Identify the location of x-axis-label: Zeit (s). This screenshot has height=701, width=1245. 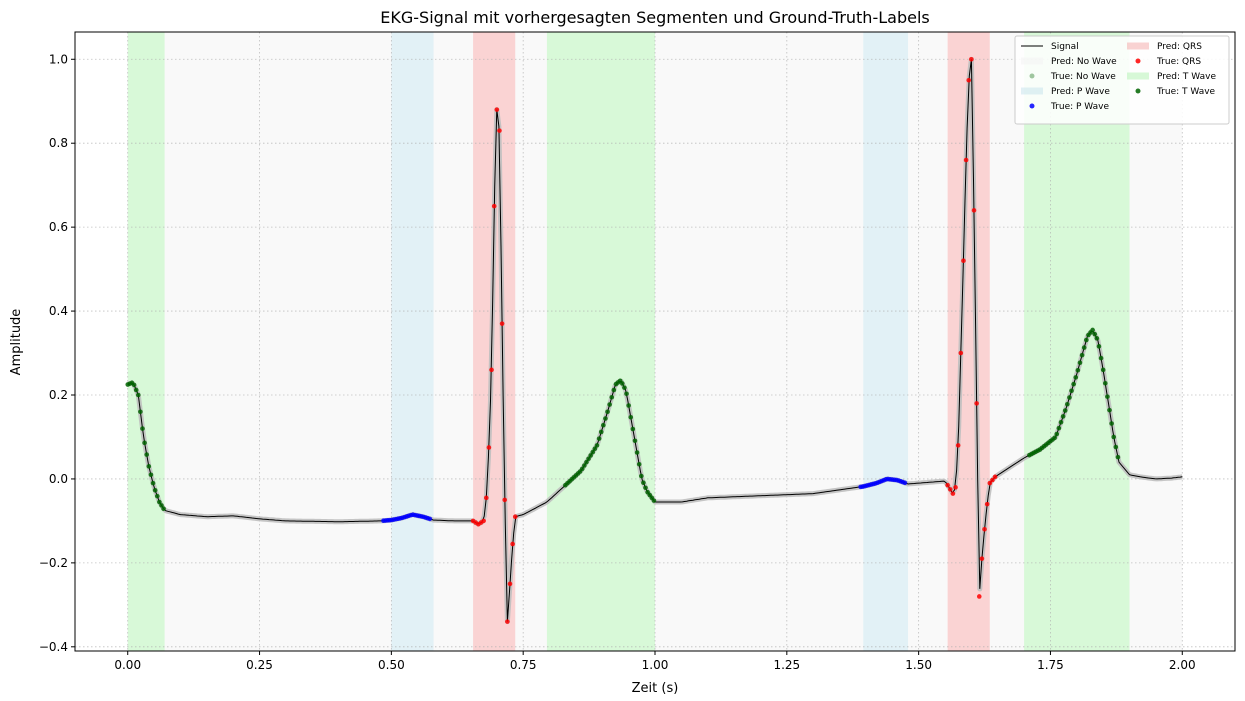
(655, 688).